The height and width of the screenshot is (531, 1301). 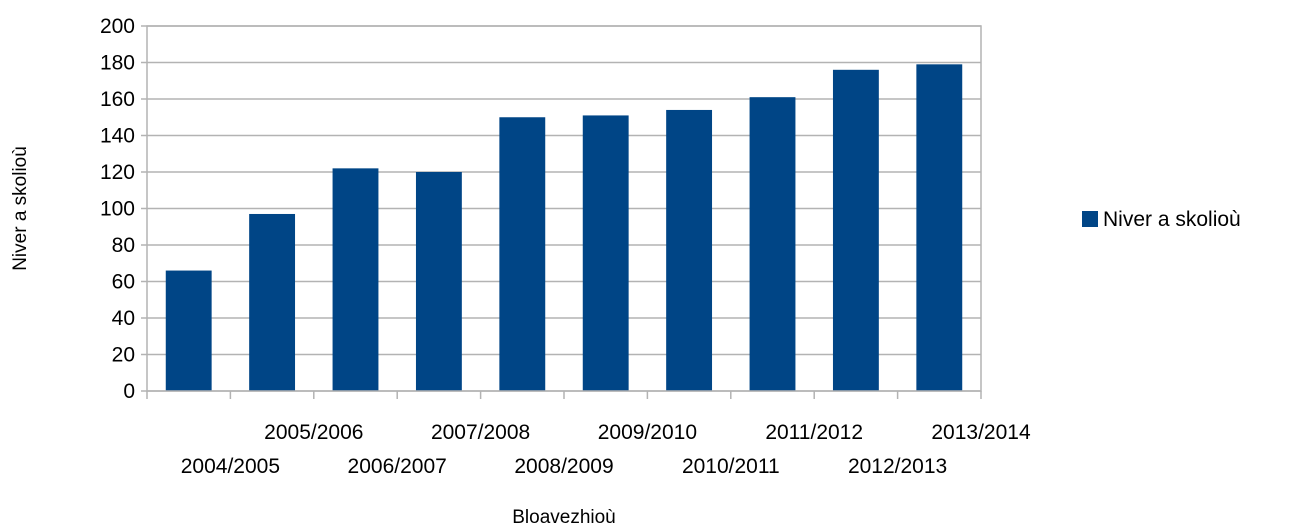 What do you see at coordinates (564, 517) in the screenshot?
I see `x-axis-title: Bloavezhioù` at bounding box center [564, 517].